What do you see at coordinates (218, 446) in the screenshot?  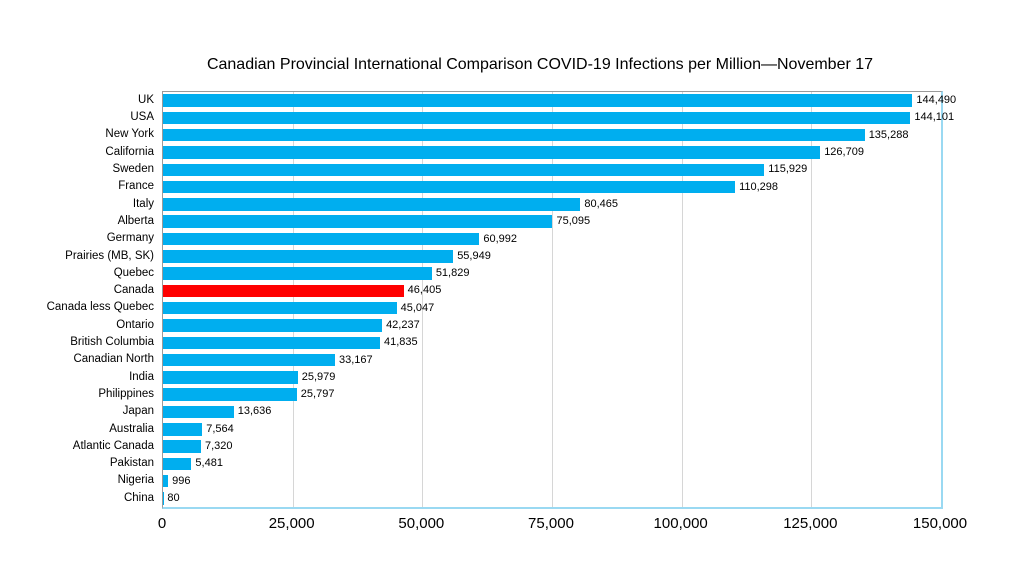 I see `value-label: 7,320` at bounding box center [218, 446].